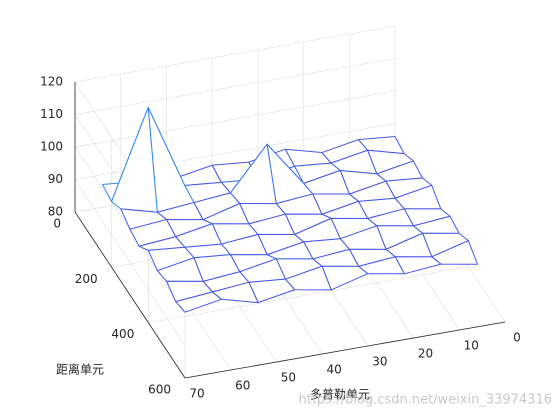 The width and height of the screenshot is (560, 420). What do you see at coordinates (51, 82) in the screenshot?
I see `z-tick-label: 120` at bounding box center [51, 82].